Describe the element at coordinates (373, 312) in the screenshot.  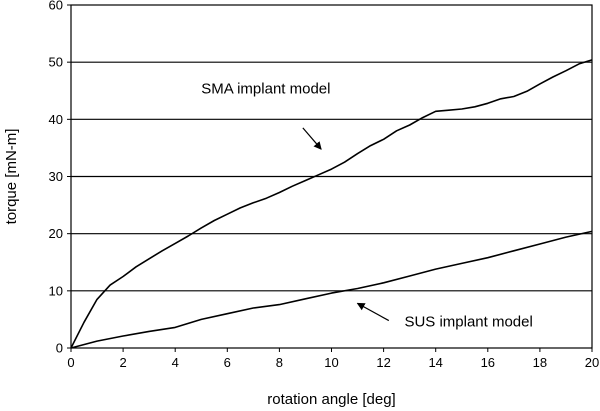
I see `annotation-arrow-sus` at that location.